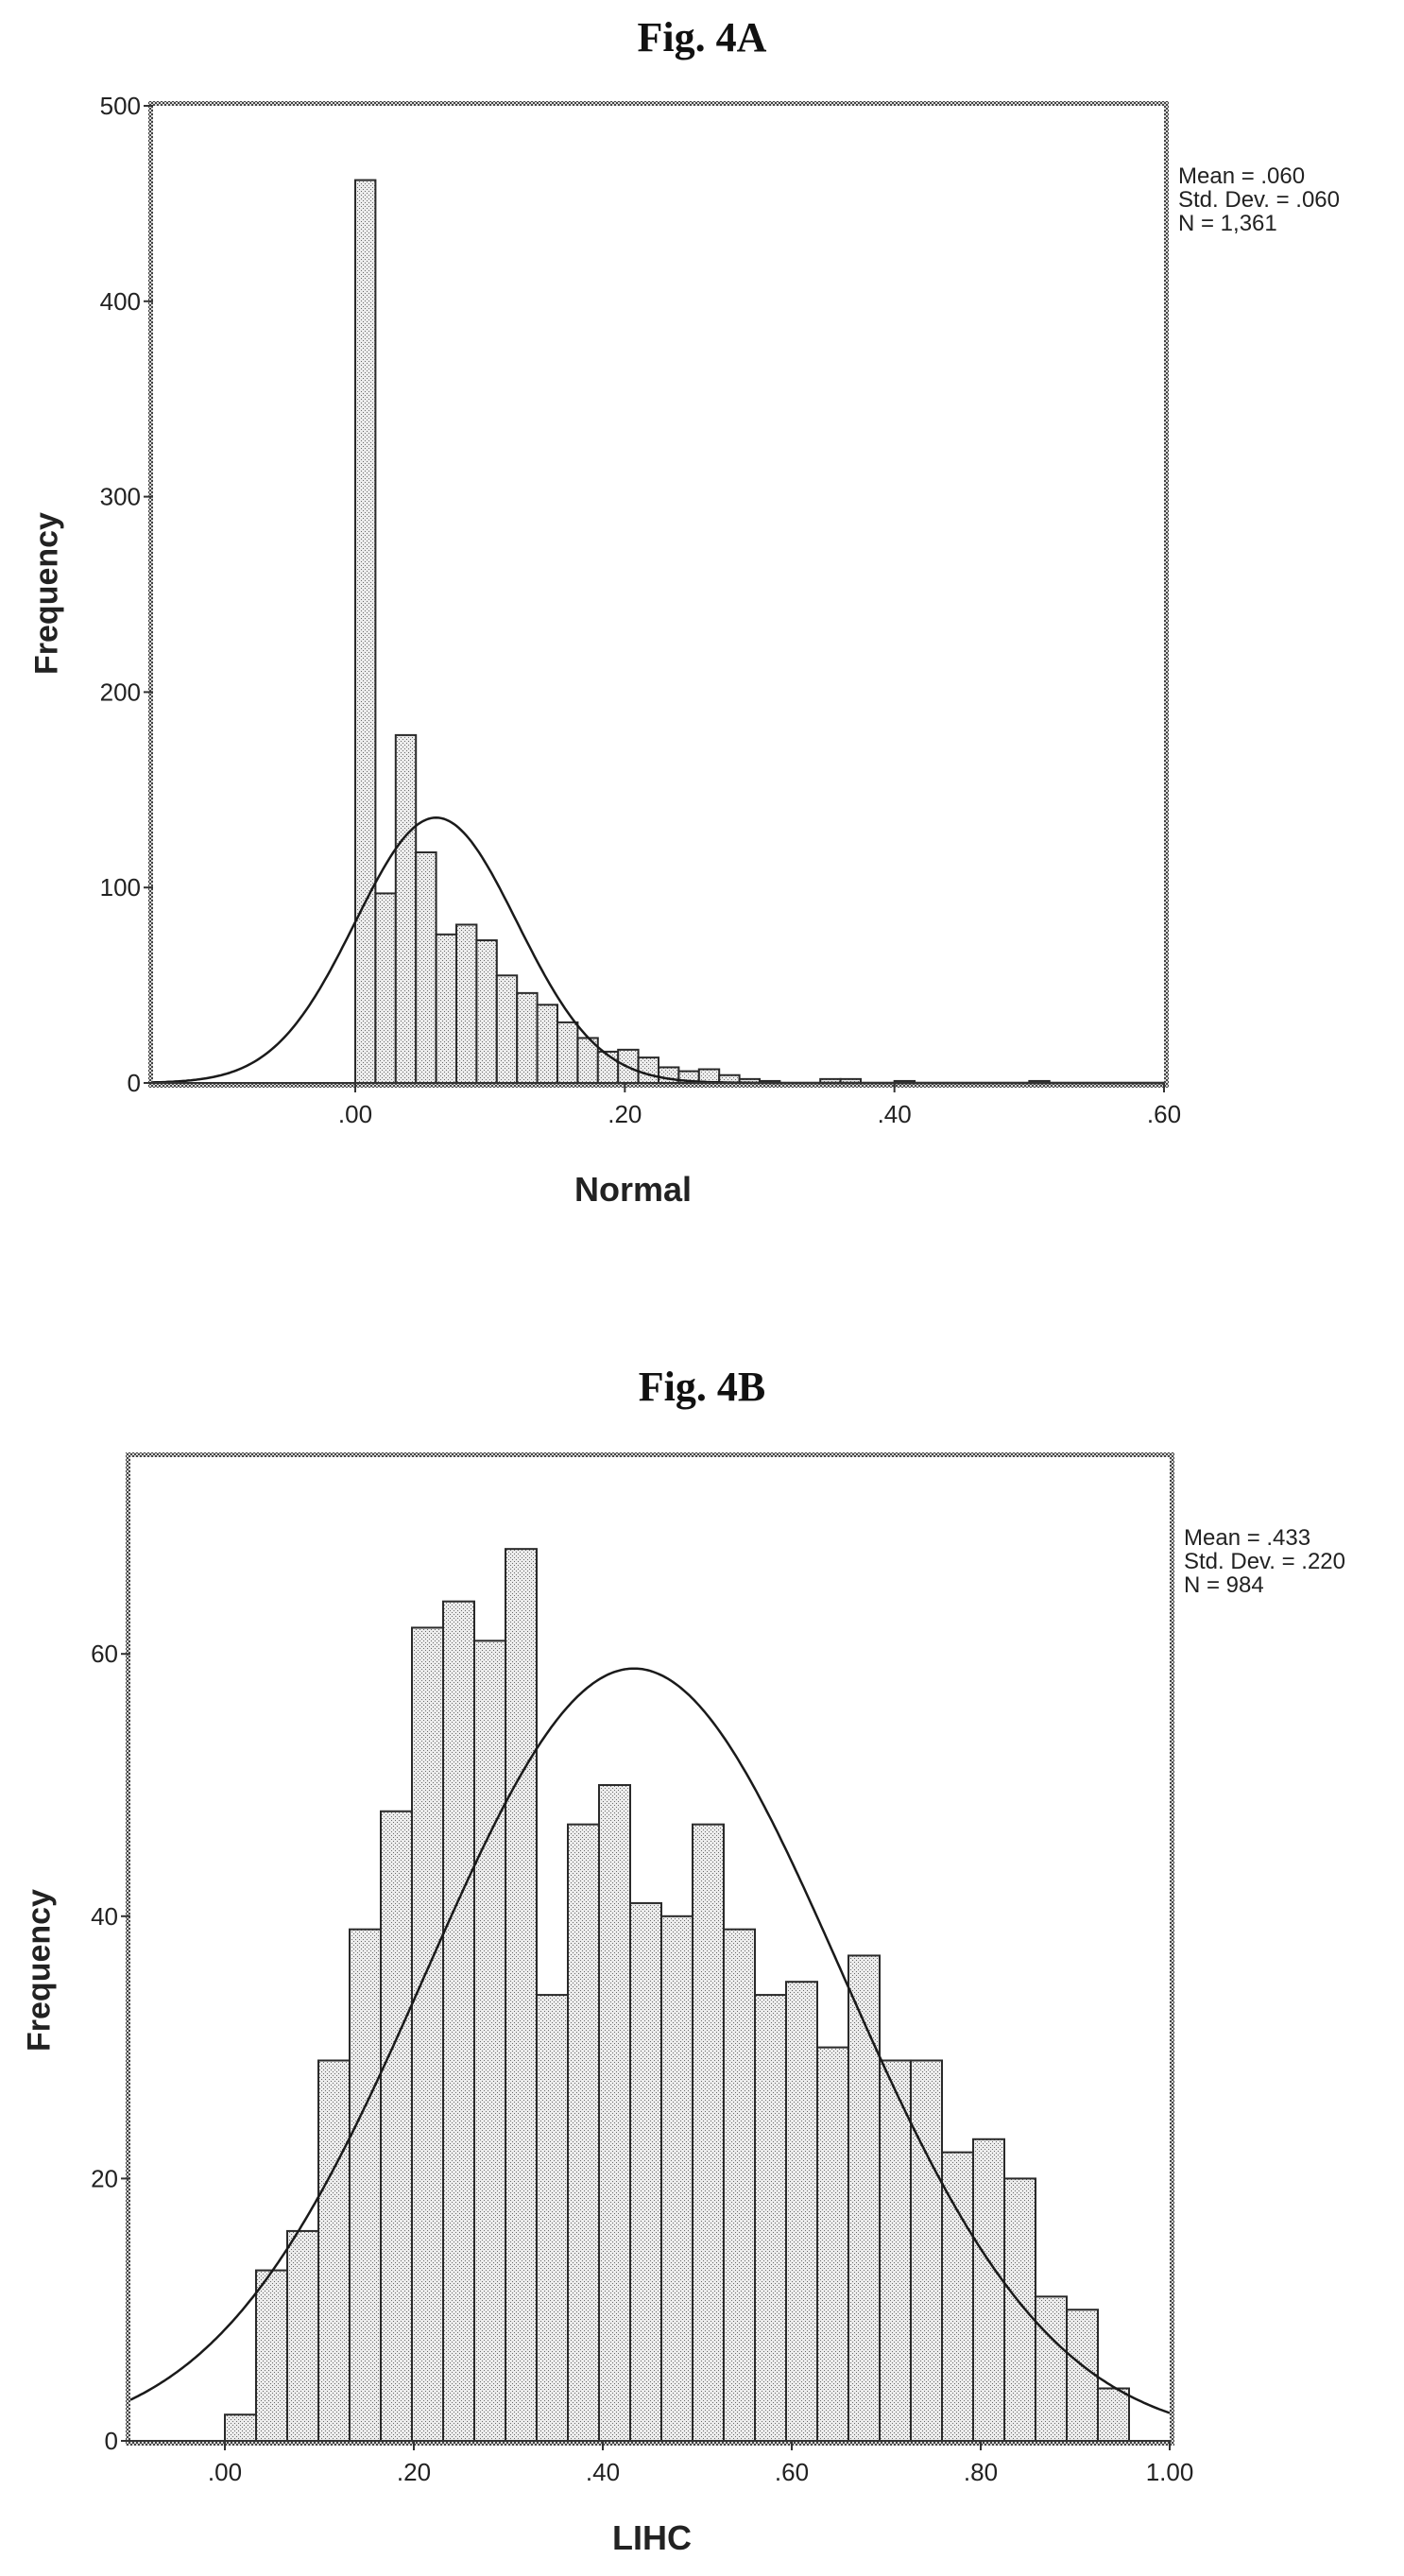  Describe the element at coordinates (1227, 223) in the screenshot. I see `figure-4a-stat-n: N = 1,361` at that location.